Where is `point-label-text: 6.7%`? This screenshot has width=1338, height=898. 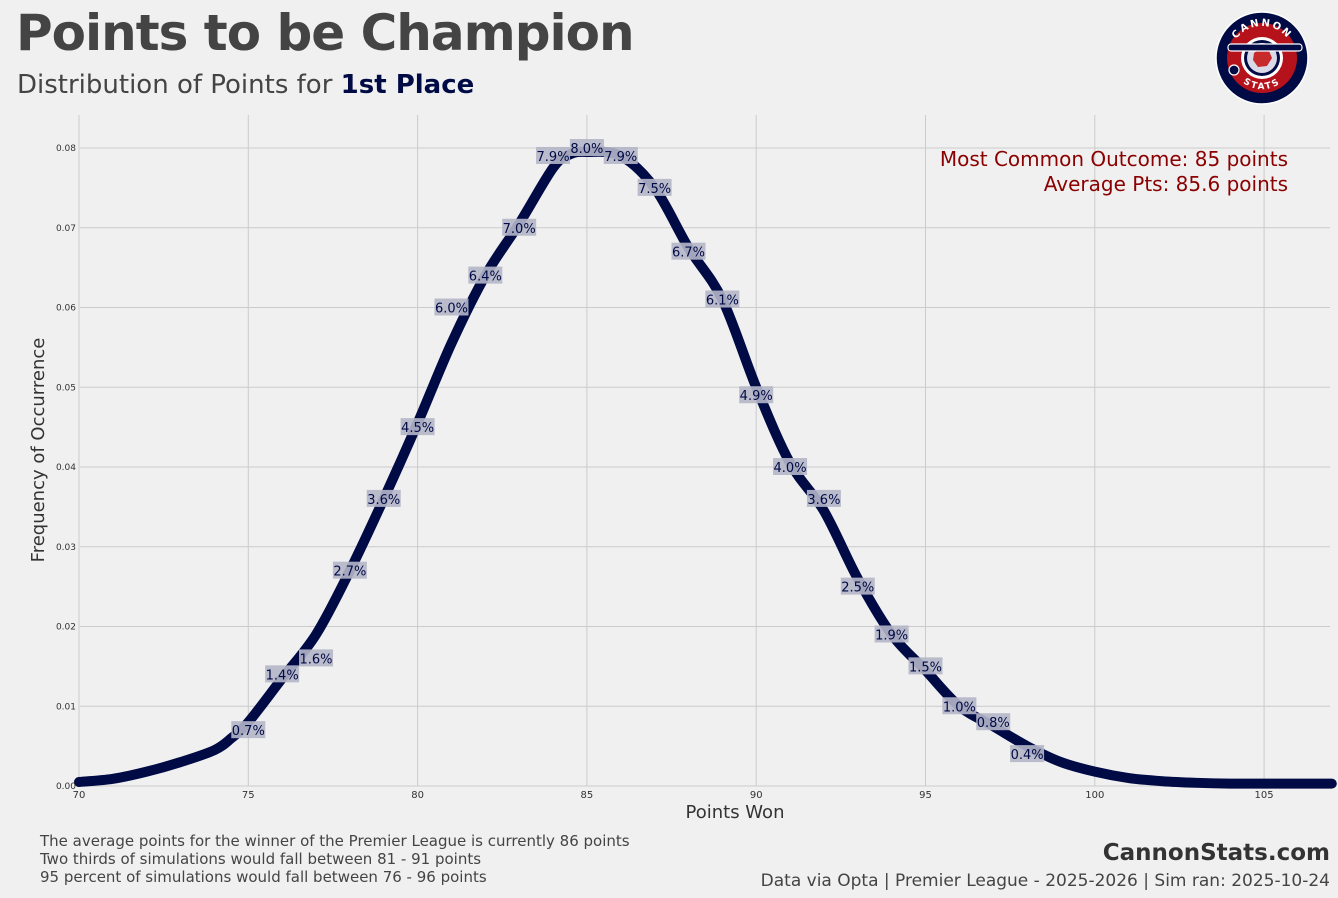
point-label-text: 6.7% is located at coordinates (688, 253).